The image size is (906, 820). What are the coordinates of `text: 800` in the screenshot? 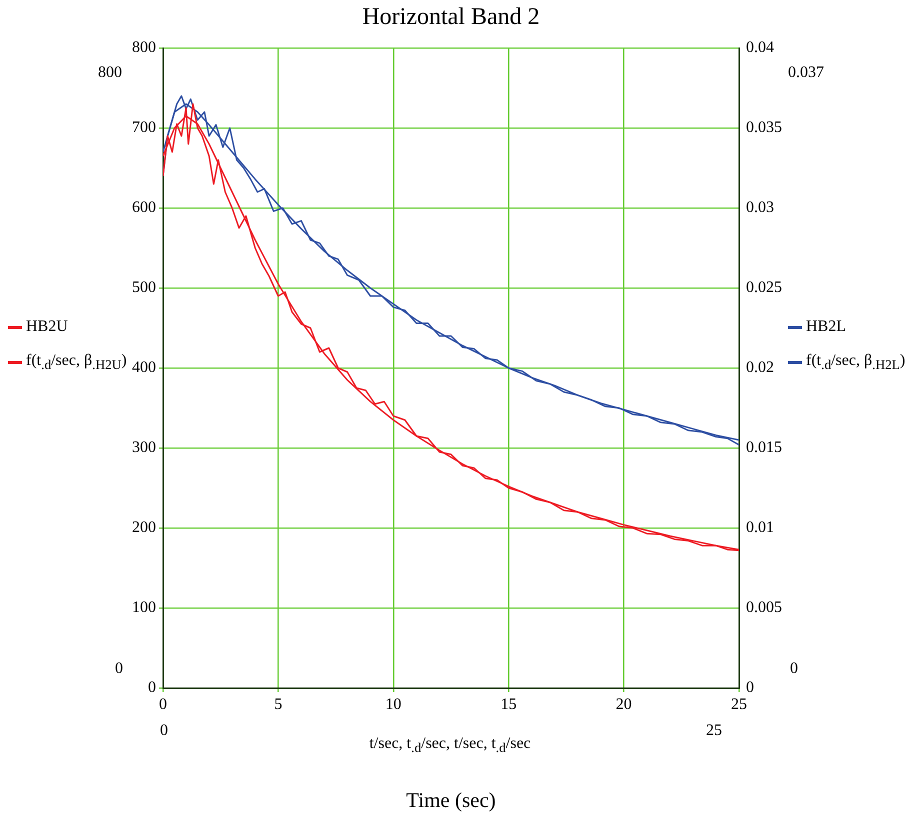 It's located at (110, 73).